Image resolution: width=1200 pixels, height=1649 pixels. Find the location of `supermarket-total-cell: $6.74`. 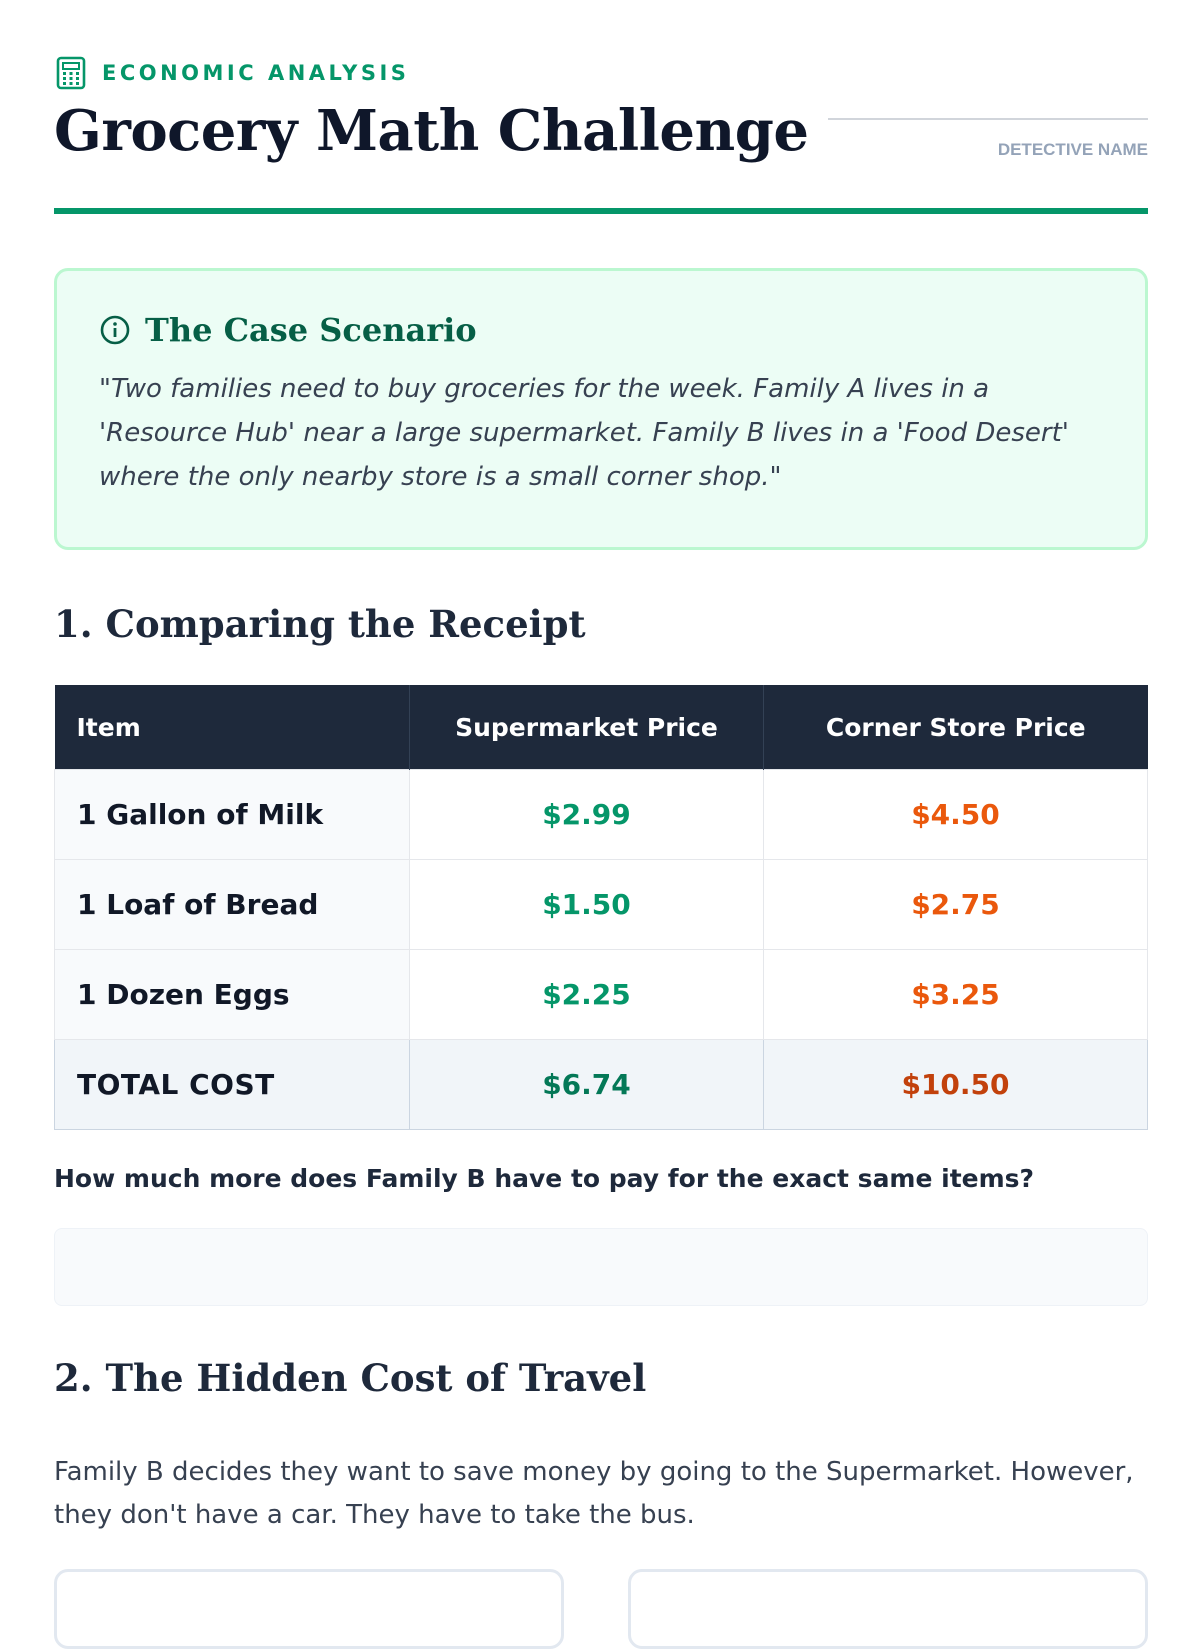

supermarket-total-cell: $6.74 is located at coordinates (586, 1084).